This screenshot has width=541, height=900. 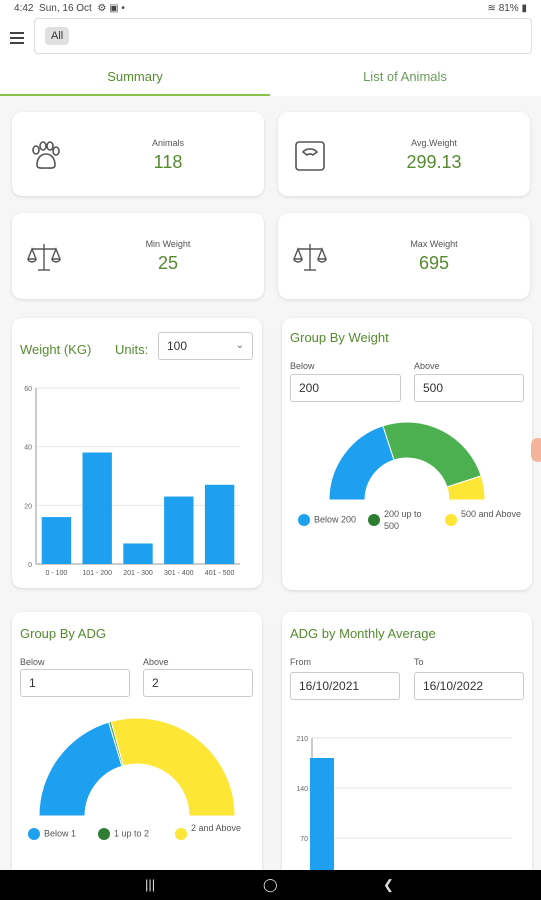 What do you see at coordinates (405, 76) in the screenshot?
I see `tab-list-of-animals: List of Animals` at bounding box center [405, 76].